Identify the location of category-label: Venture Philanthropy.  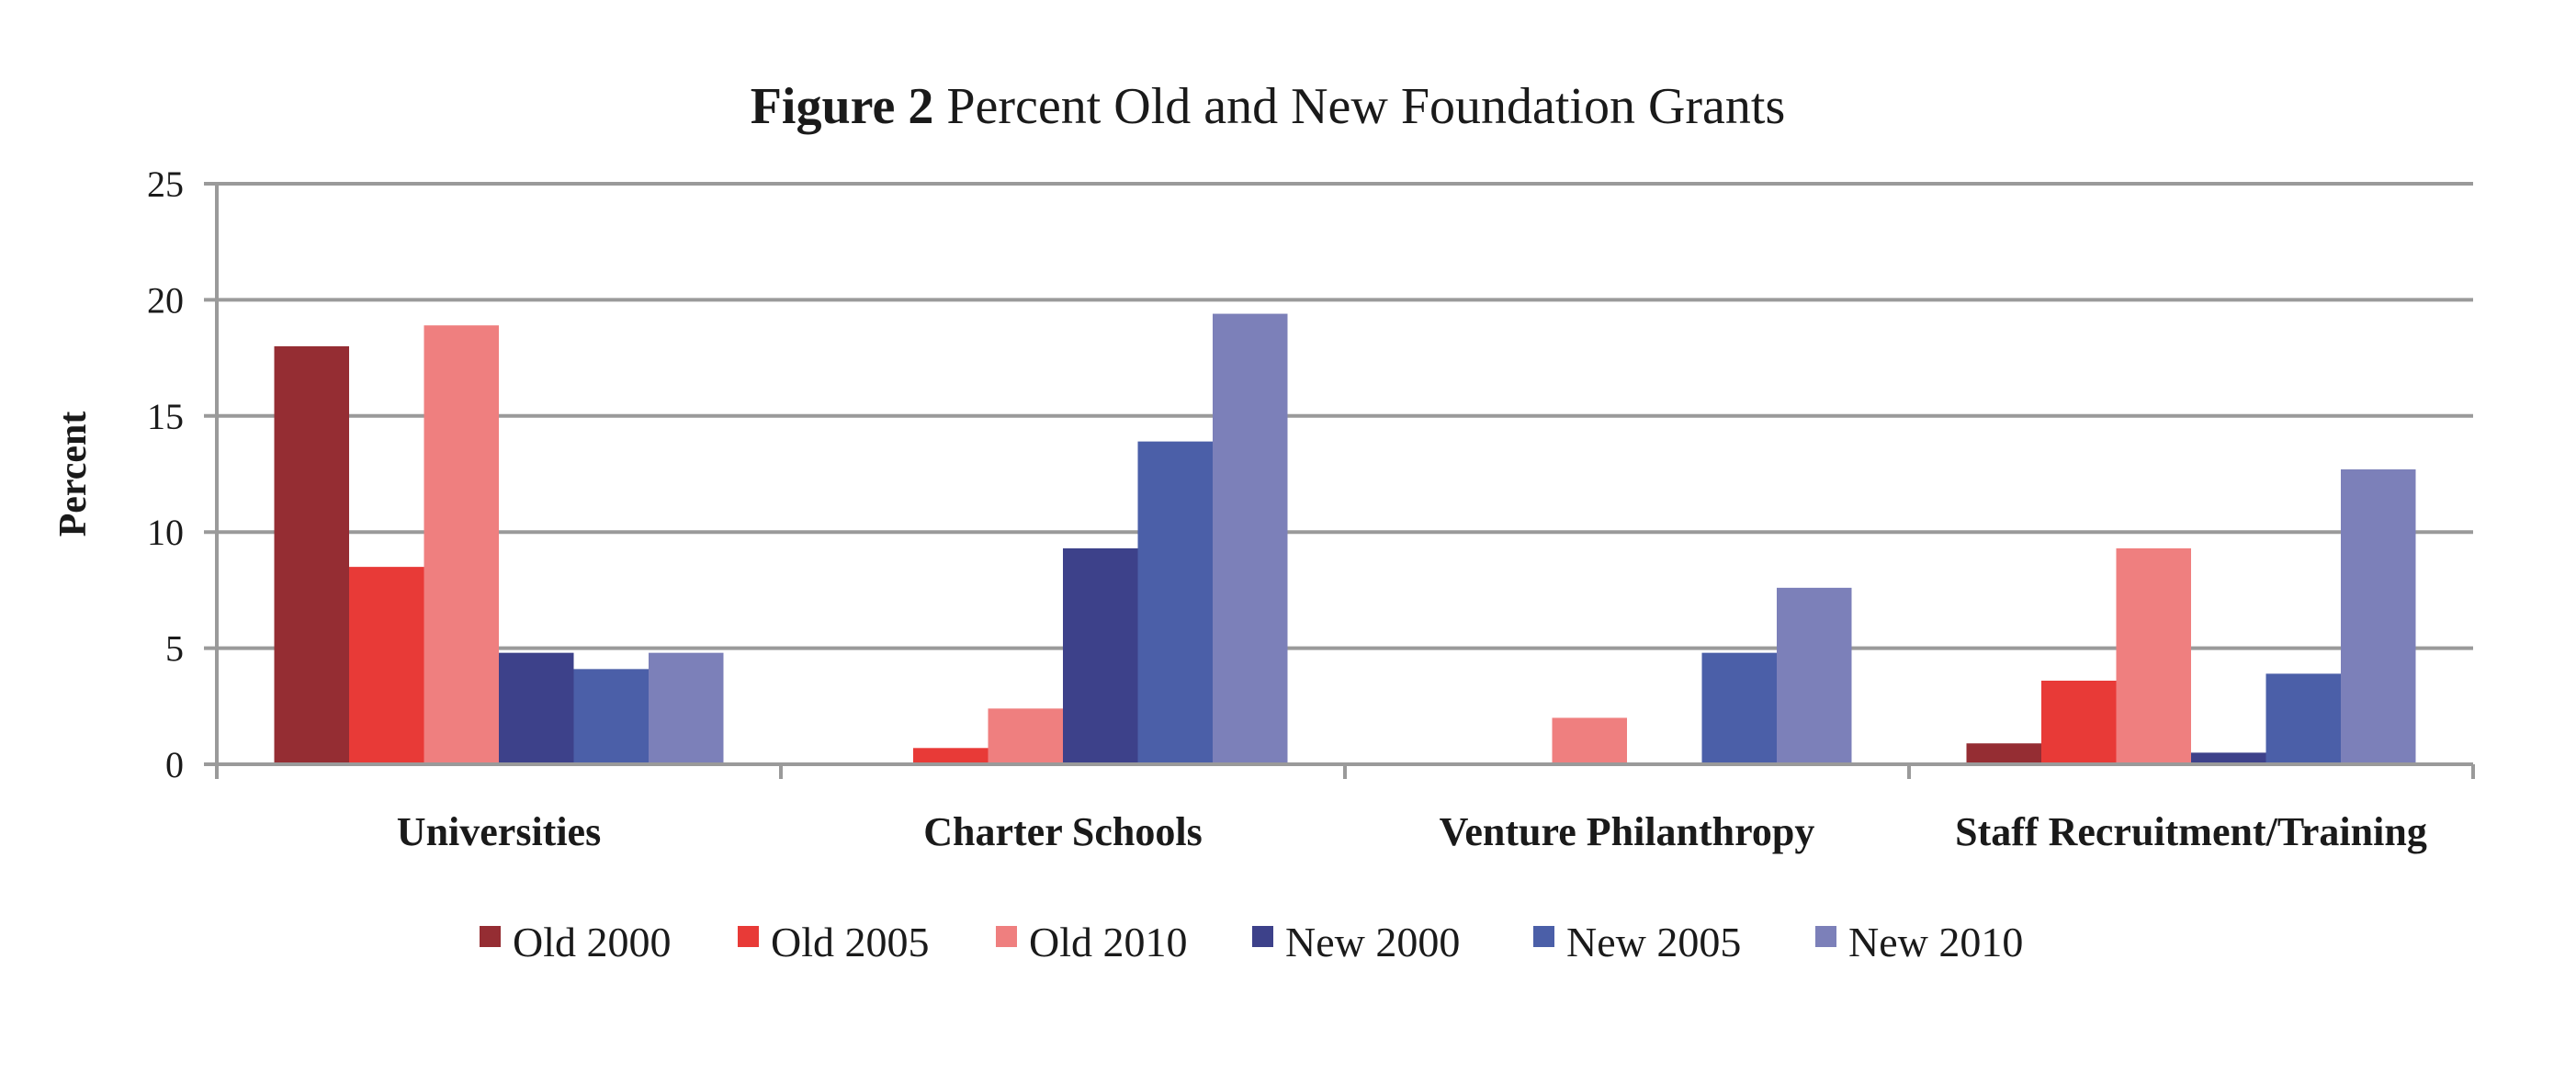
(1627, 832).